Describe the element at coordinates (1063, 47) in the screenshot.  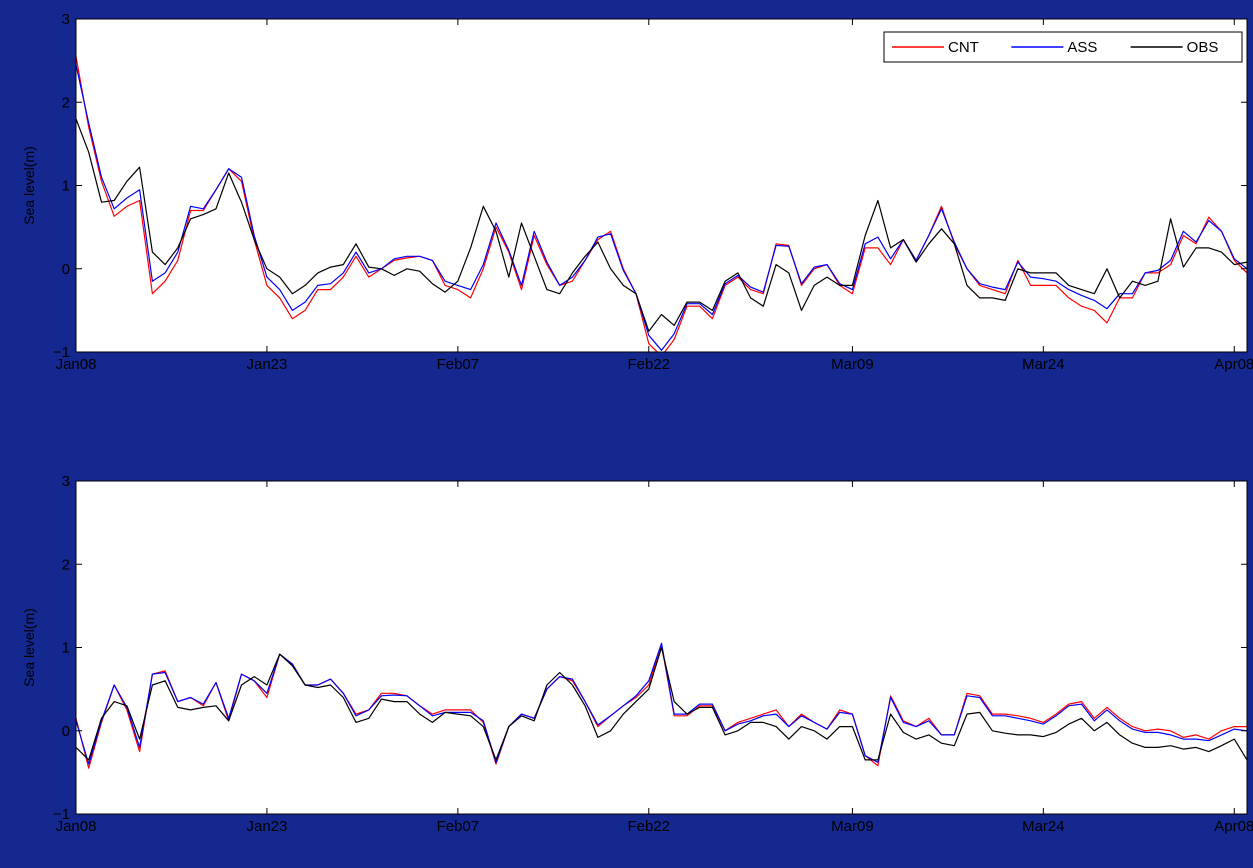
I see `legend: CNT ASS OBS` at that location.